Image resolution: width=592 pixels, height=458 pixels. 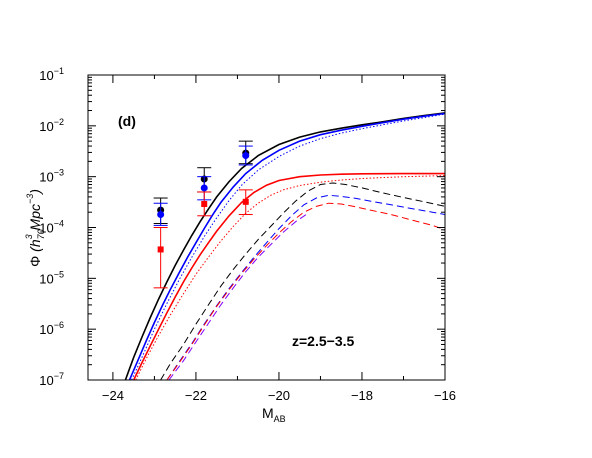 I want to click on y-tick-label: 10⁻¹, so click(x=51, y=74).